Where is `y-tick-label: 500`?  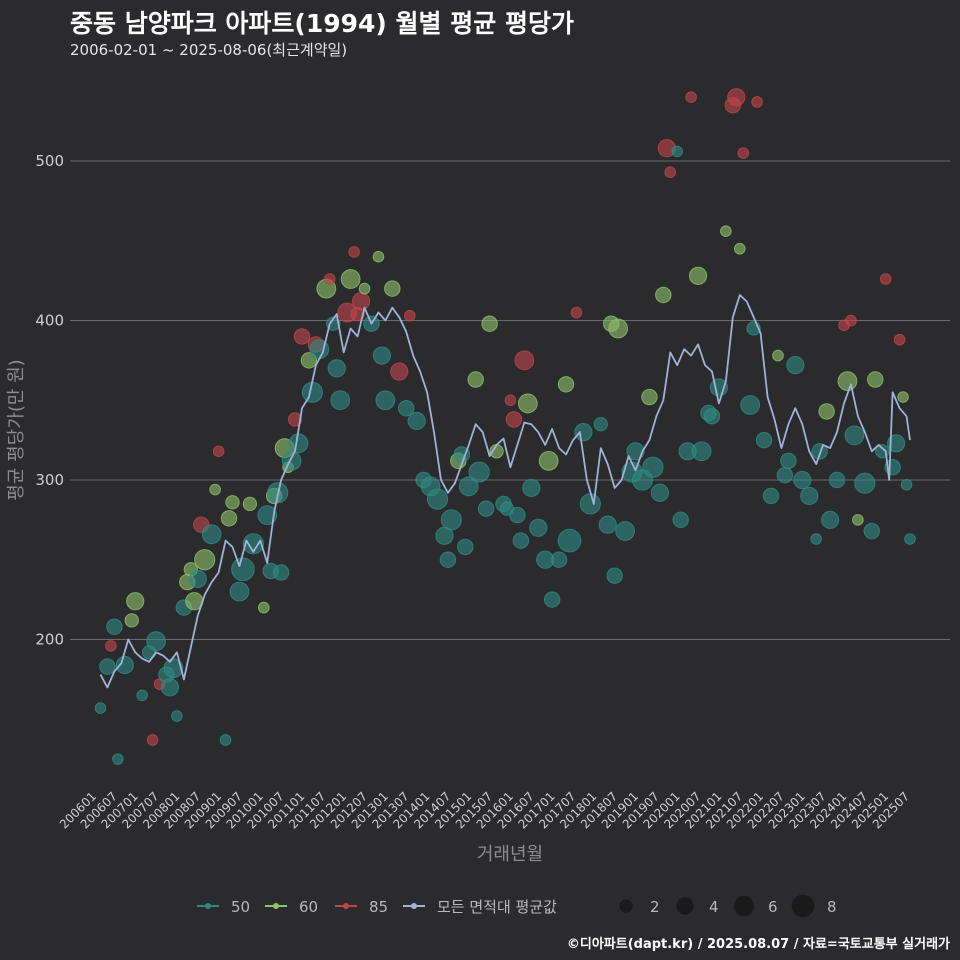
y-tick-label: 500 is located at coordinates (49, 161).